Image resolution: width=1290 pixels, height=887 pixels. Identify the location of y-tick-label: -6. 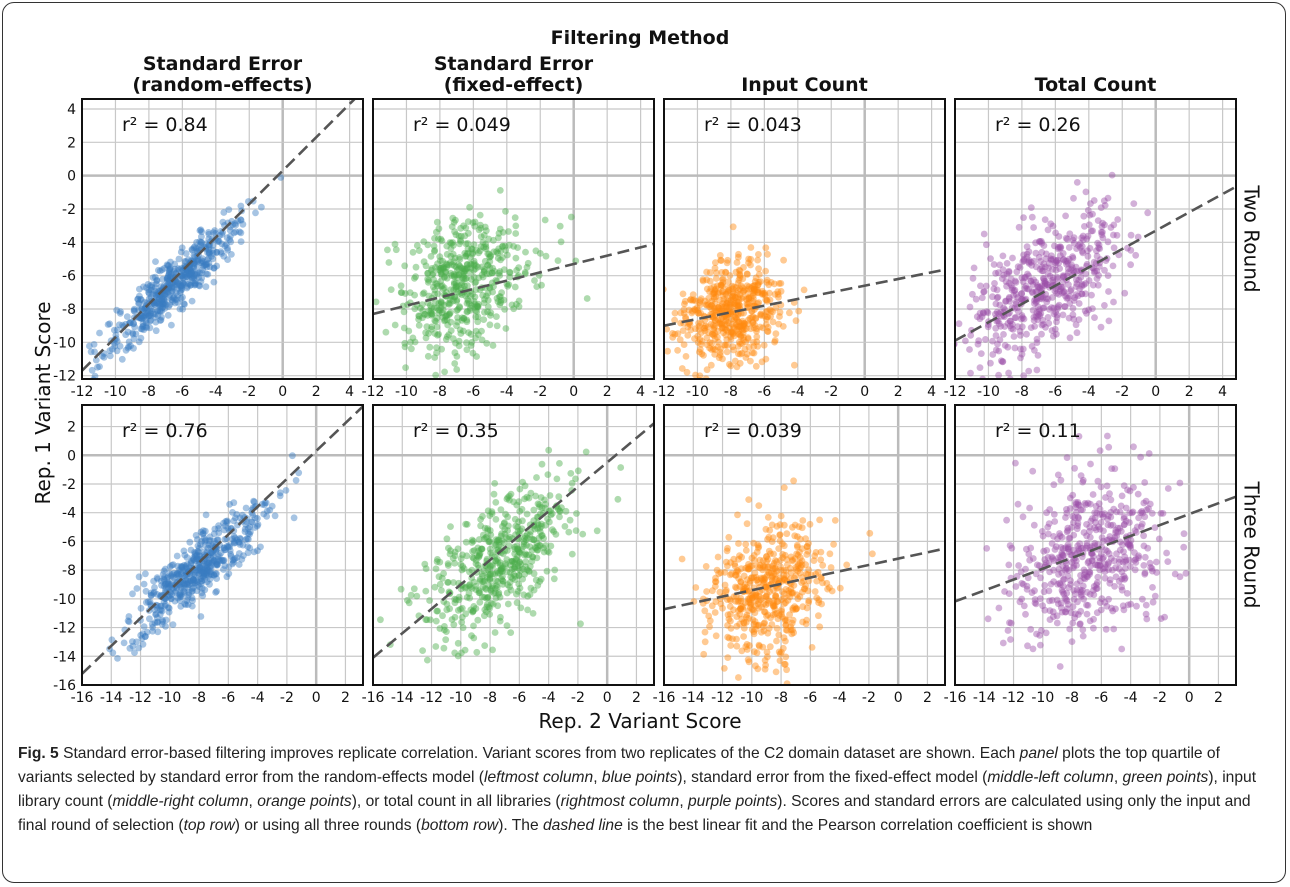
(69, 277).